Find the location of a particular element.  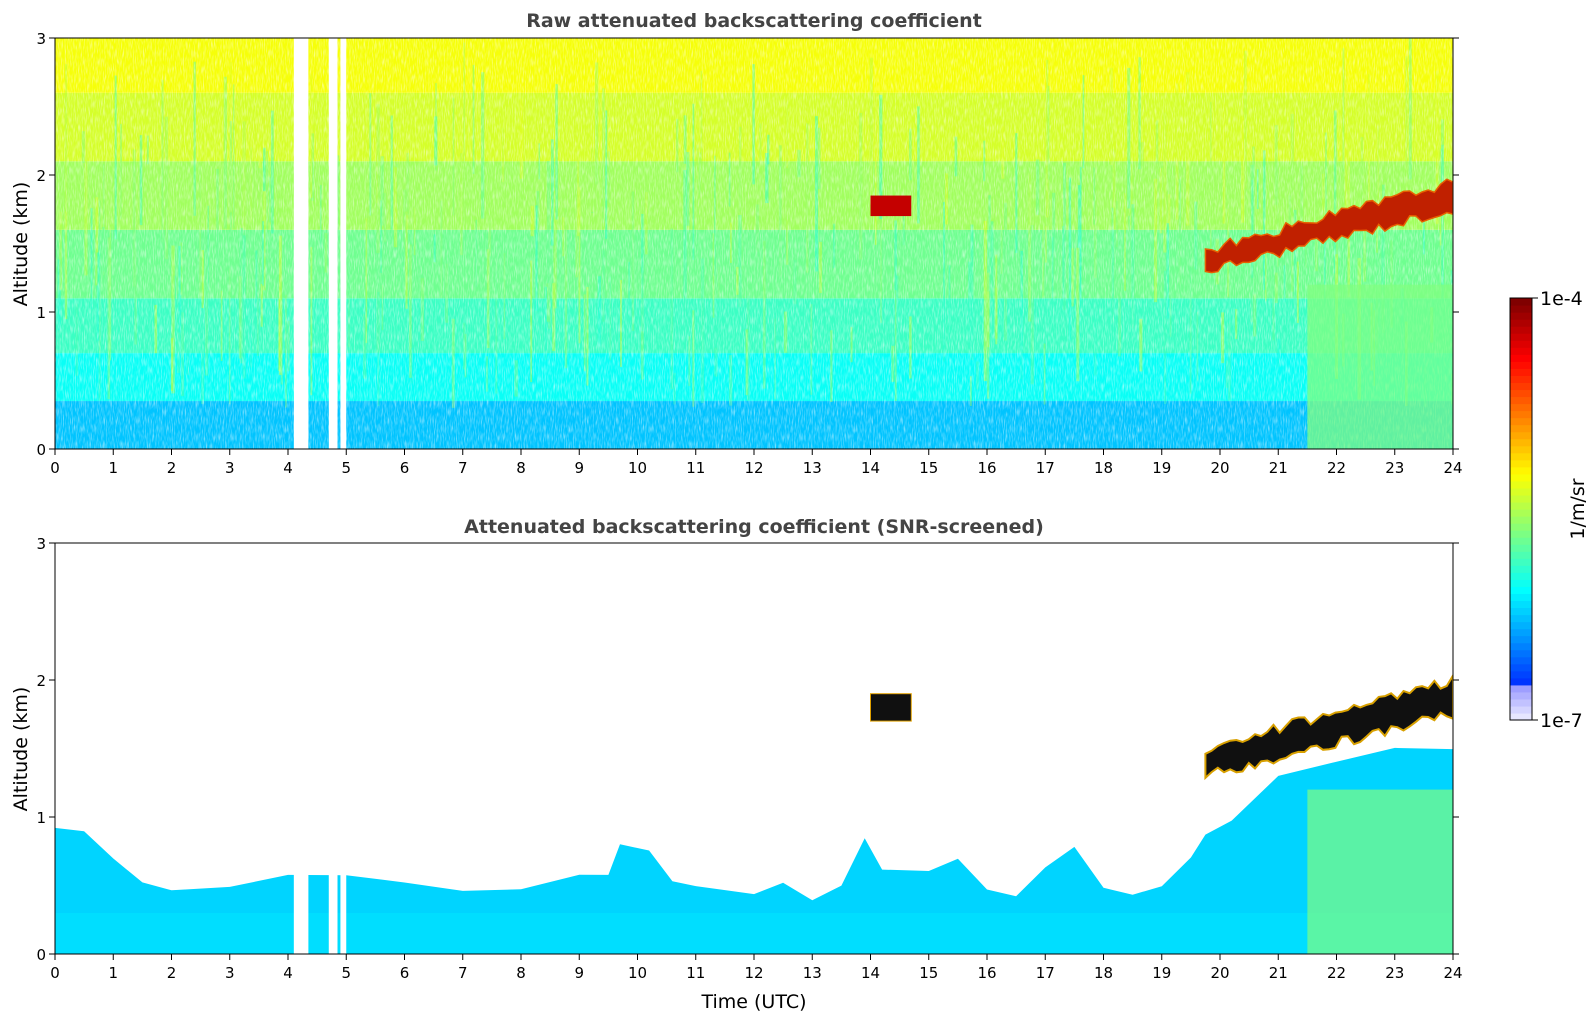

colorbar-unit-label: 1/m/sr is located at coordinates (1578, 508).